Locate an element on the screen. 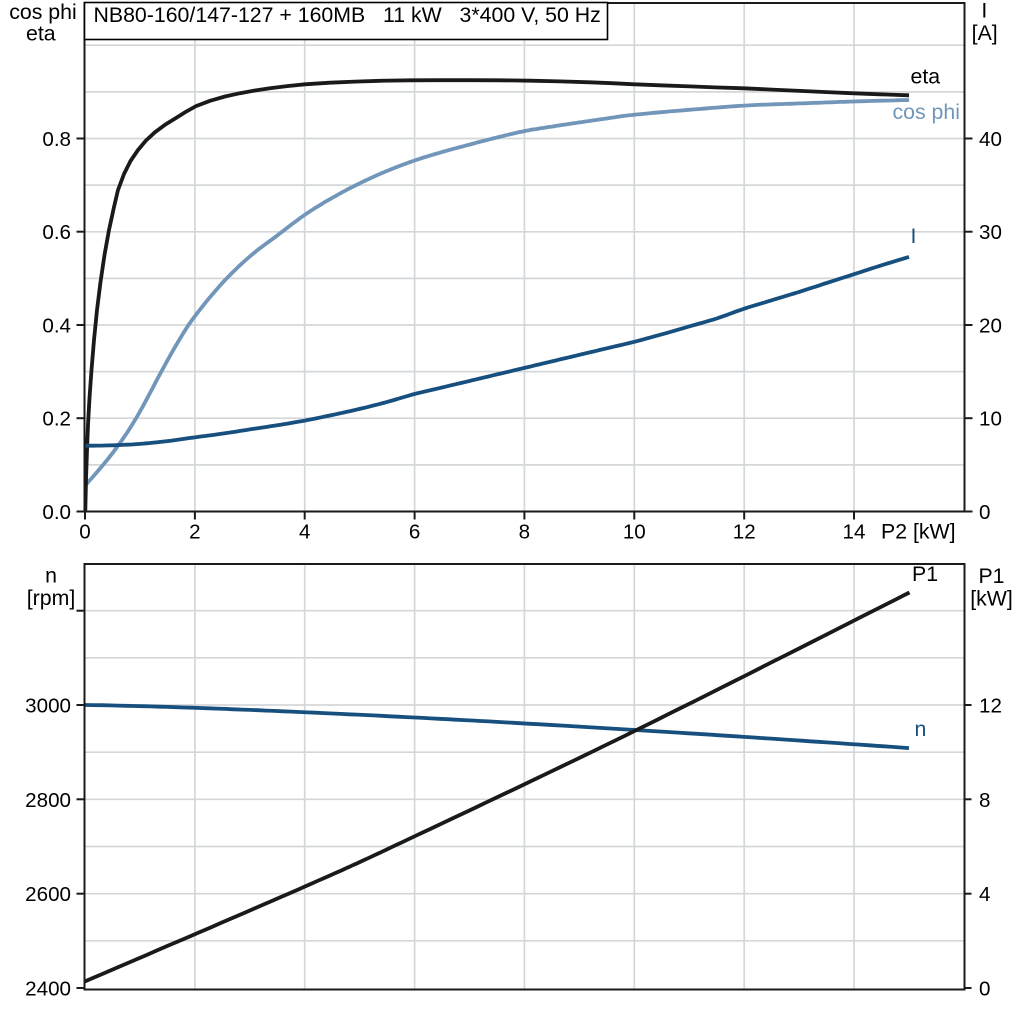 The height and width of the screenshot is (1029, 1024). svg-text: 20 is located at coordinates (990, 326).